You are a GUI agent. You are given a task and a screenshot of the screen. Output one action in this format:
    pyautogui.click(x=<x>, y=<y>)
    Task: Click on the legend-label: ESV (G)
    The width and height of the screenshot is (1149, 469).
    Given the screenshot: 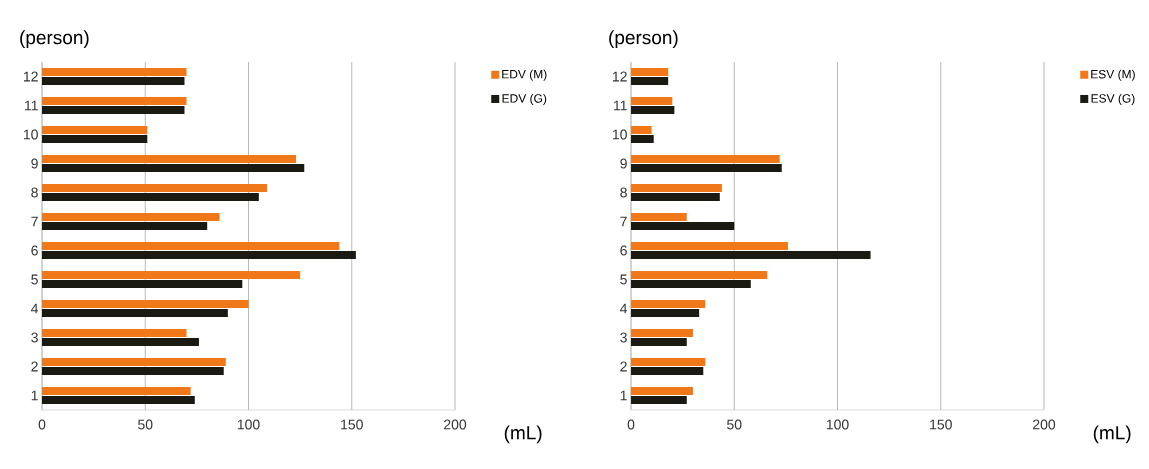 What is the action you would take?
    pyautogui.click(x=1113, y=99)
    